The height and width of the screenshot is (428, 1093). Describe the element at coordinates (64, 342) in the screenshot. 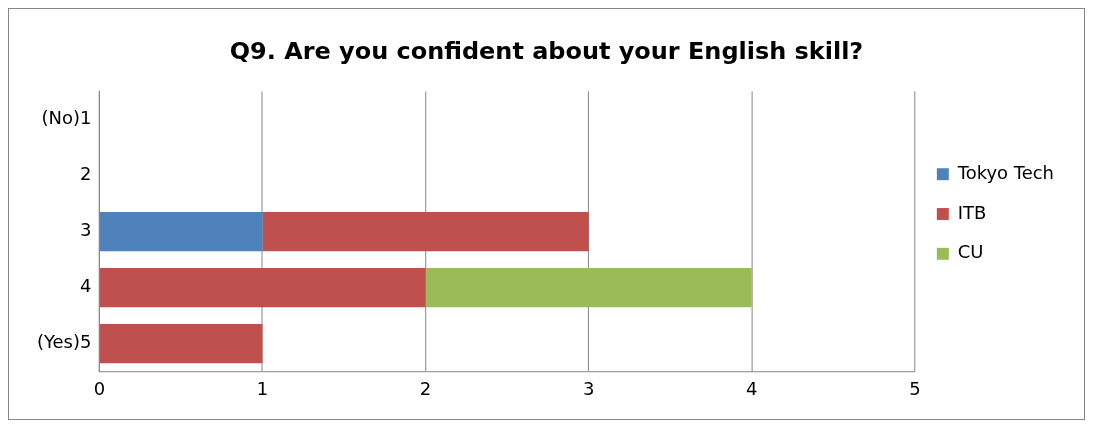

I see `y-tick-label: (Yes)5` at that location.